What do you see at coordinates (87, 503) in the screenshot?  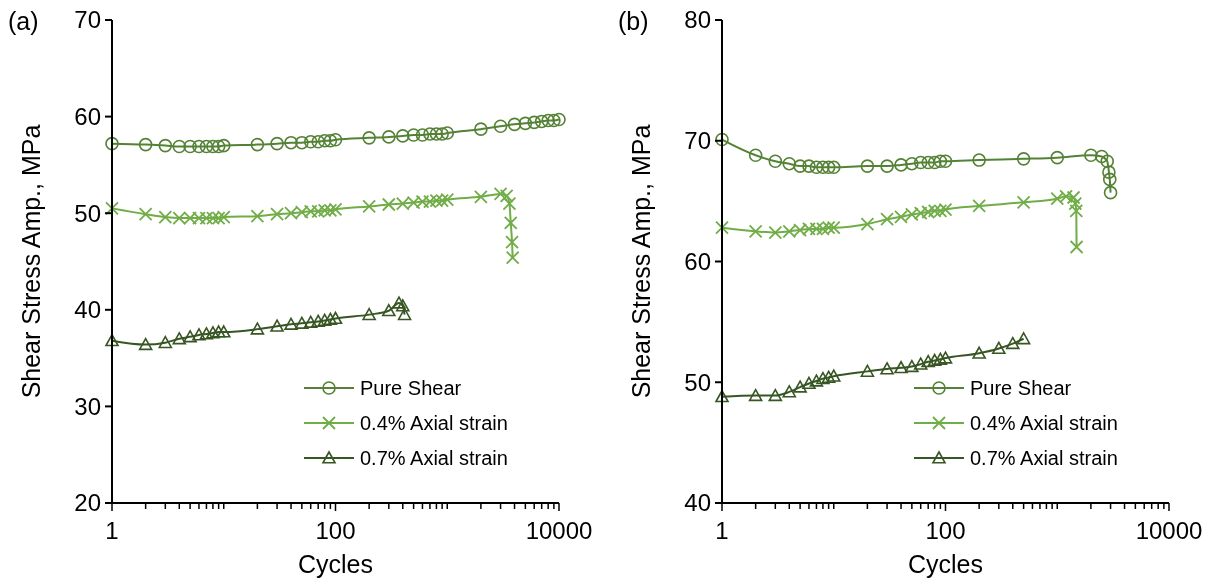 I see `y-tick-label: 20` at bounding box center [87, 503].